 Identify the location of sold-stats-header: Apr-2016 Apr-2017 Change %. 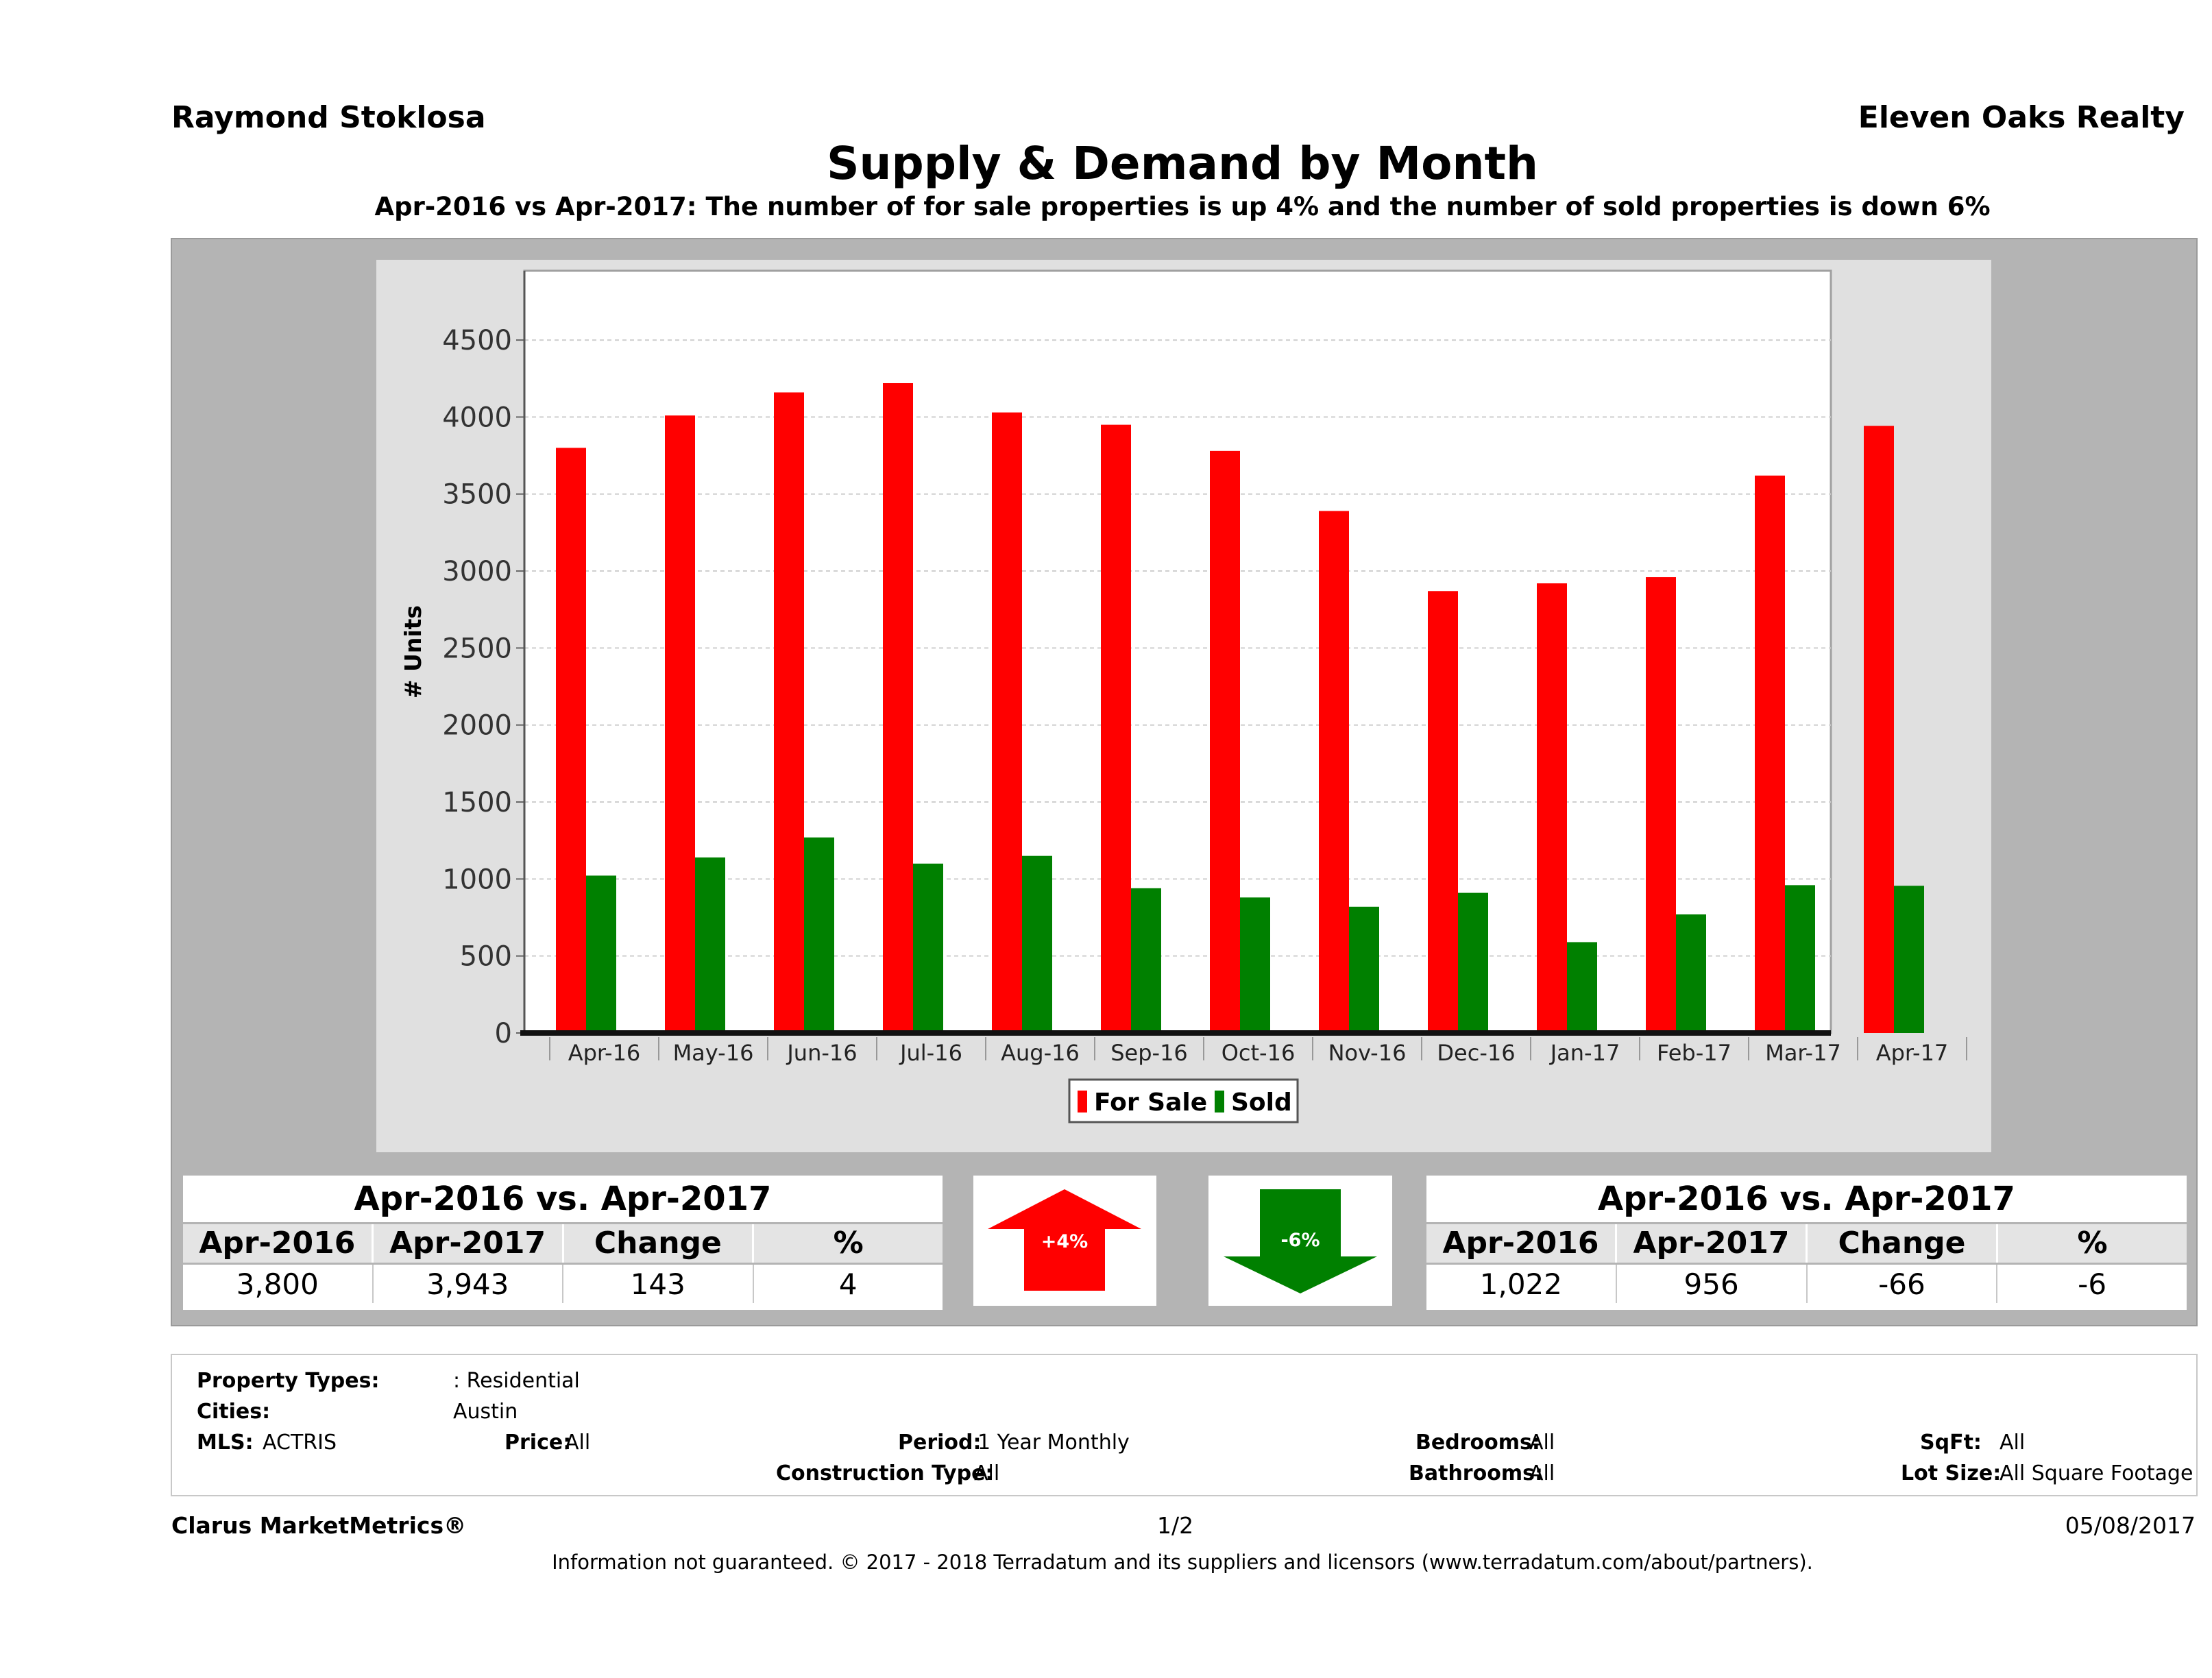
(1806, 1243).